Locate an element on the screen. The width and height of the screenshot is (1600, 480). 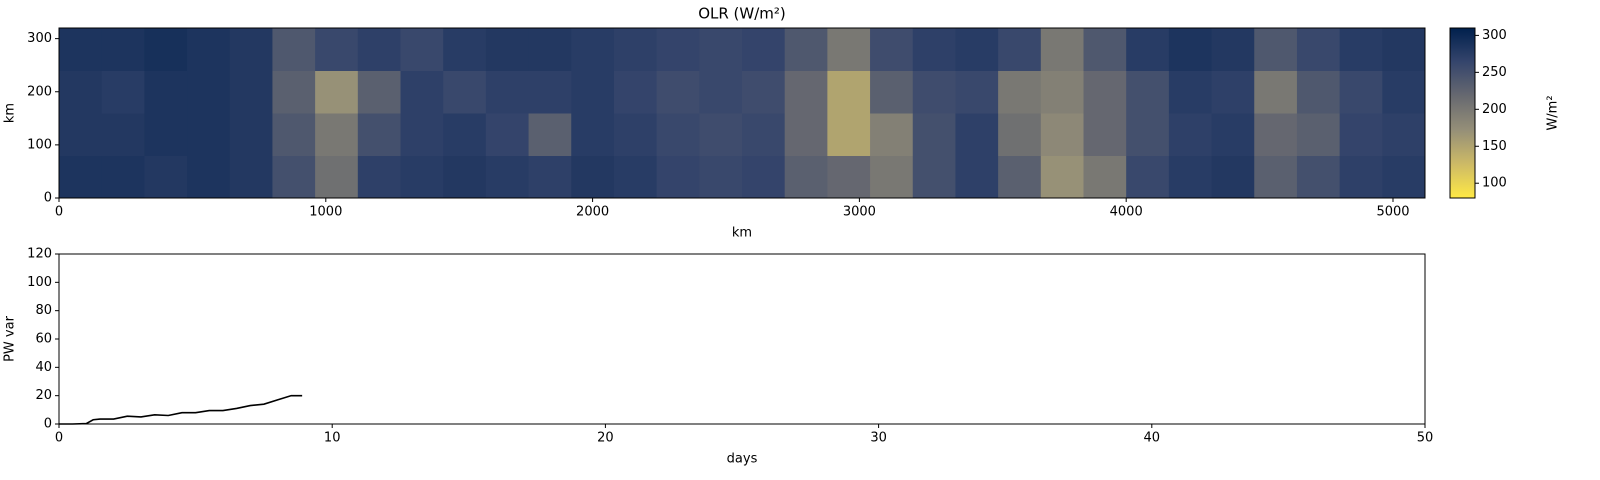
y-tick-label: 20 is located at coordinates (43, 395).